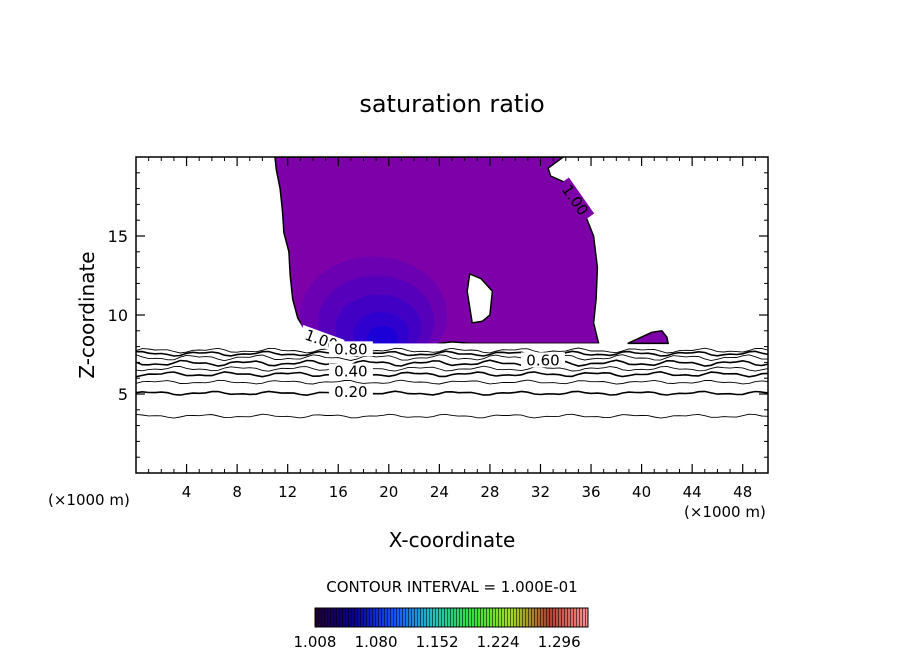 The image size is (904, 654). What do you see at coordinates (123, 394) in the screenshot?
I see `y-tick-label: 5` at bounding box center [123, 394].